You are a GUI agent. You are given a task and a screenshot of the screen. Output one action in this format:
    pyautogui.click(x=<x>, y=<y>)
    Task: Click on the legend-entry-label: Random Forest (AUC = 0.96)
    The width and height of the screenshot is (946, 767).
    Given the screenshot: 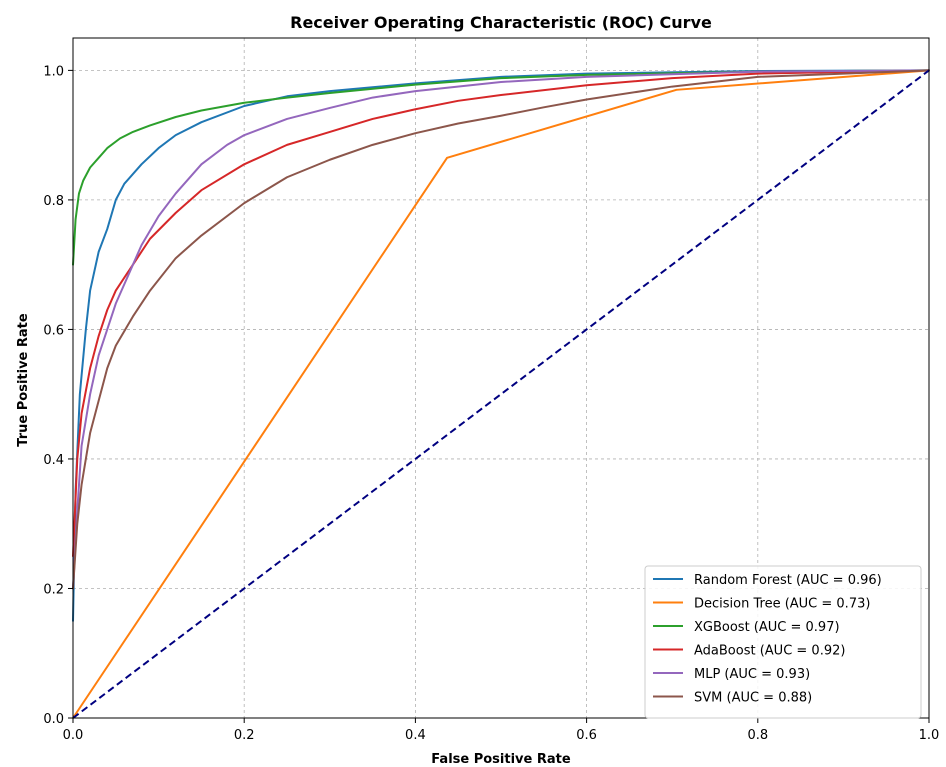 What is the action you would take?
    pyautogui.click(x=788, y=580)
    